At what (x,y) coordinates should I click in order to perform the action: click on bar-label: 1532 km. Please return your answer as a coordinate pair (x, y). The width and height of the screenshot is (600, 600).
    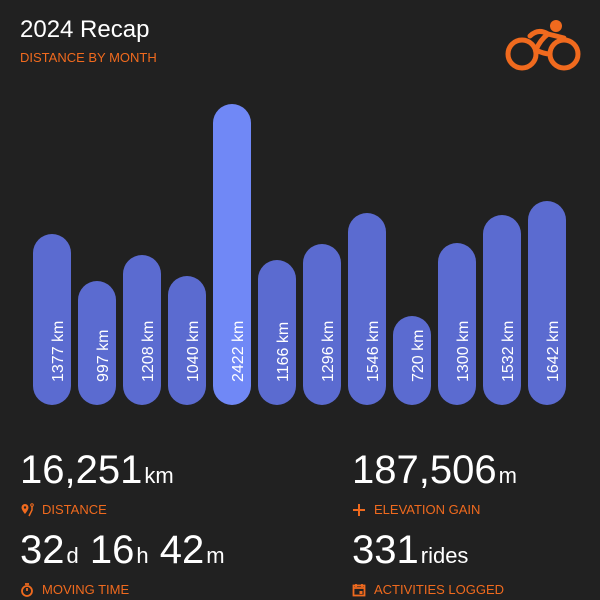
    Looking at the image, I should click on (508, 351).